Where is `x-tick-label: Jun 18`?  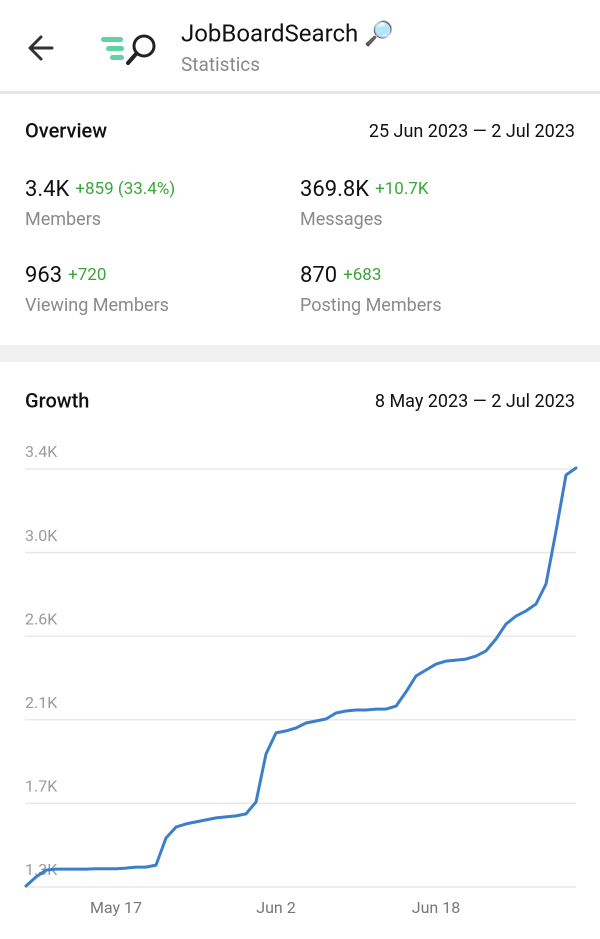 x-tick-label: Jun 18 is located at coordinates (436, 907).